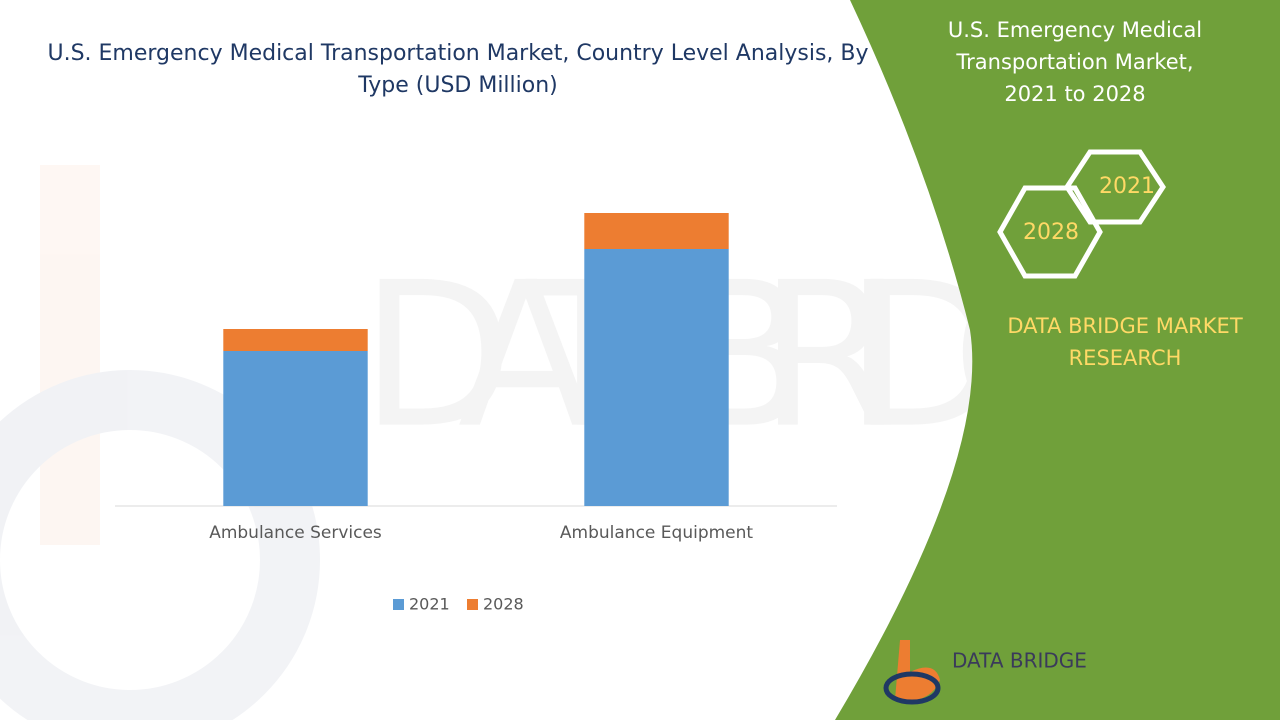 This screenshot has height=720, width=1280. I want to click on hexagon-label: 2021, so click(1127, 186).